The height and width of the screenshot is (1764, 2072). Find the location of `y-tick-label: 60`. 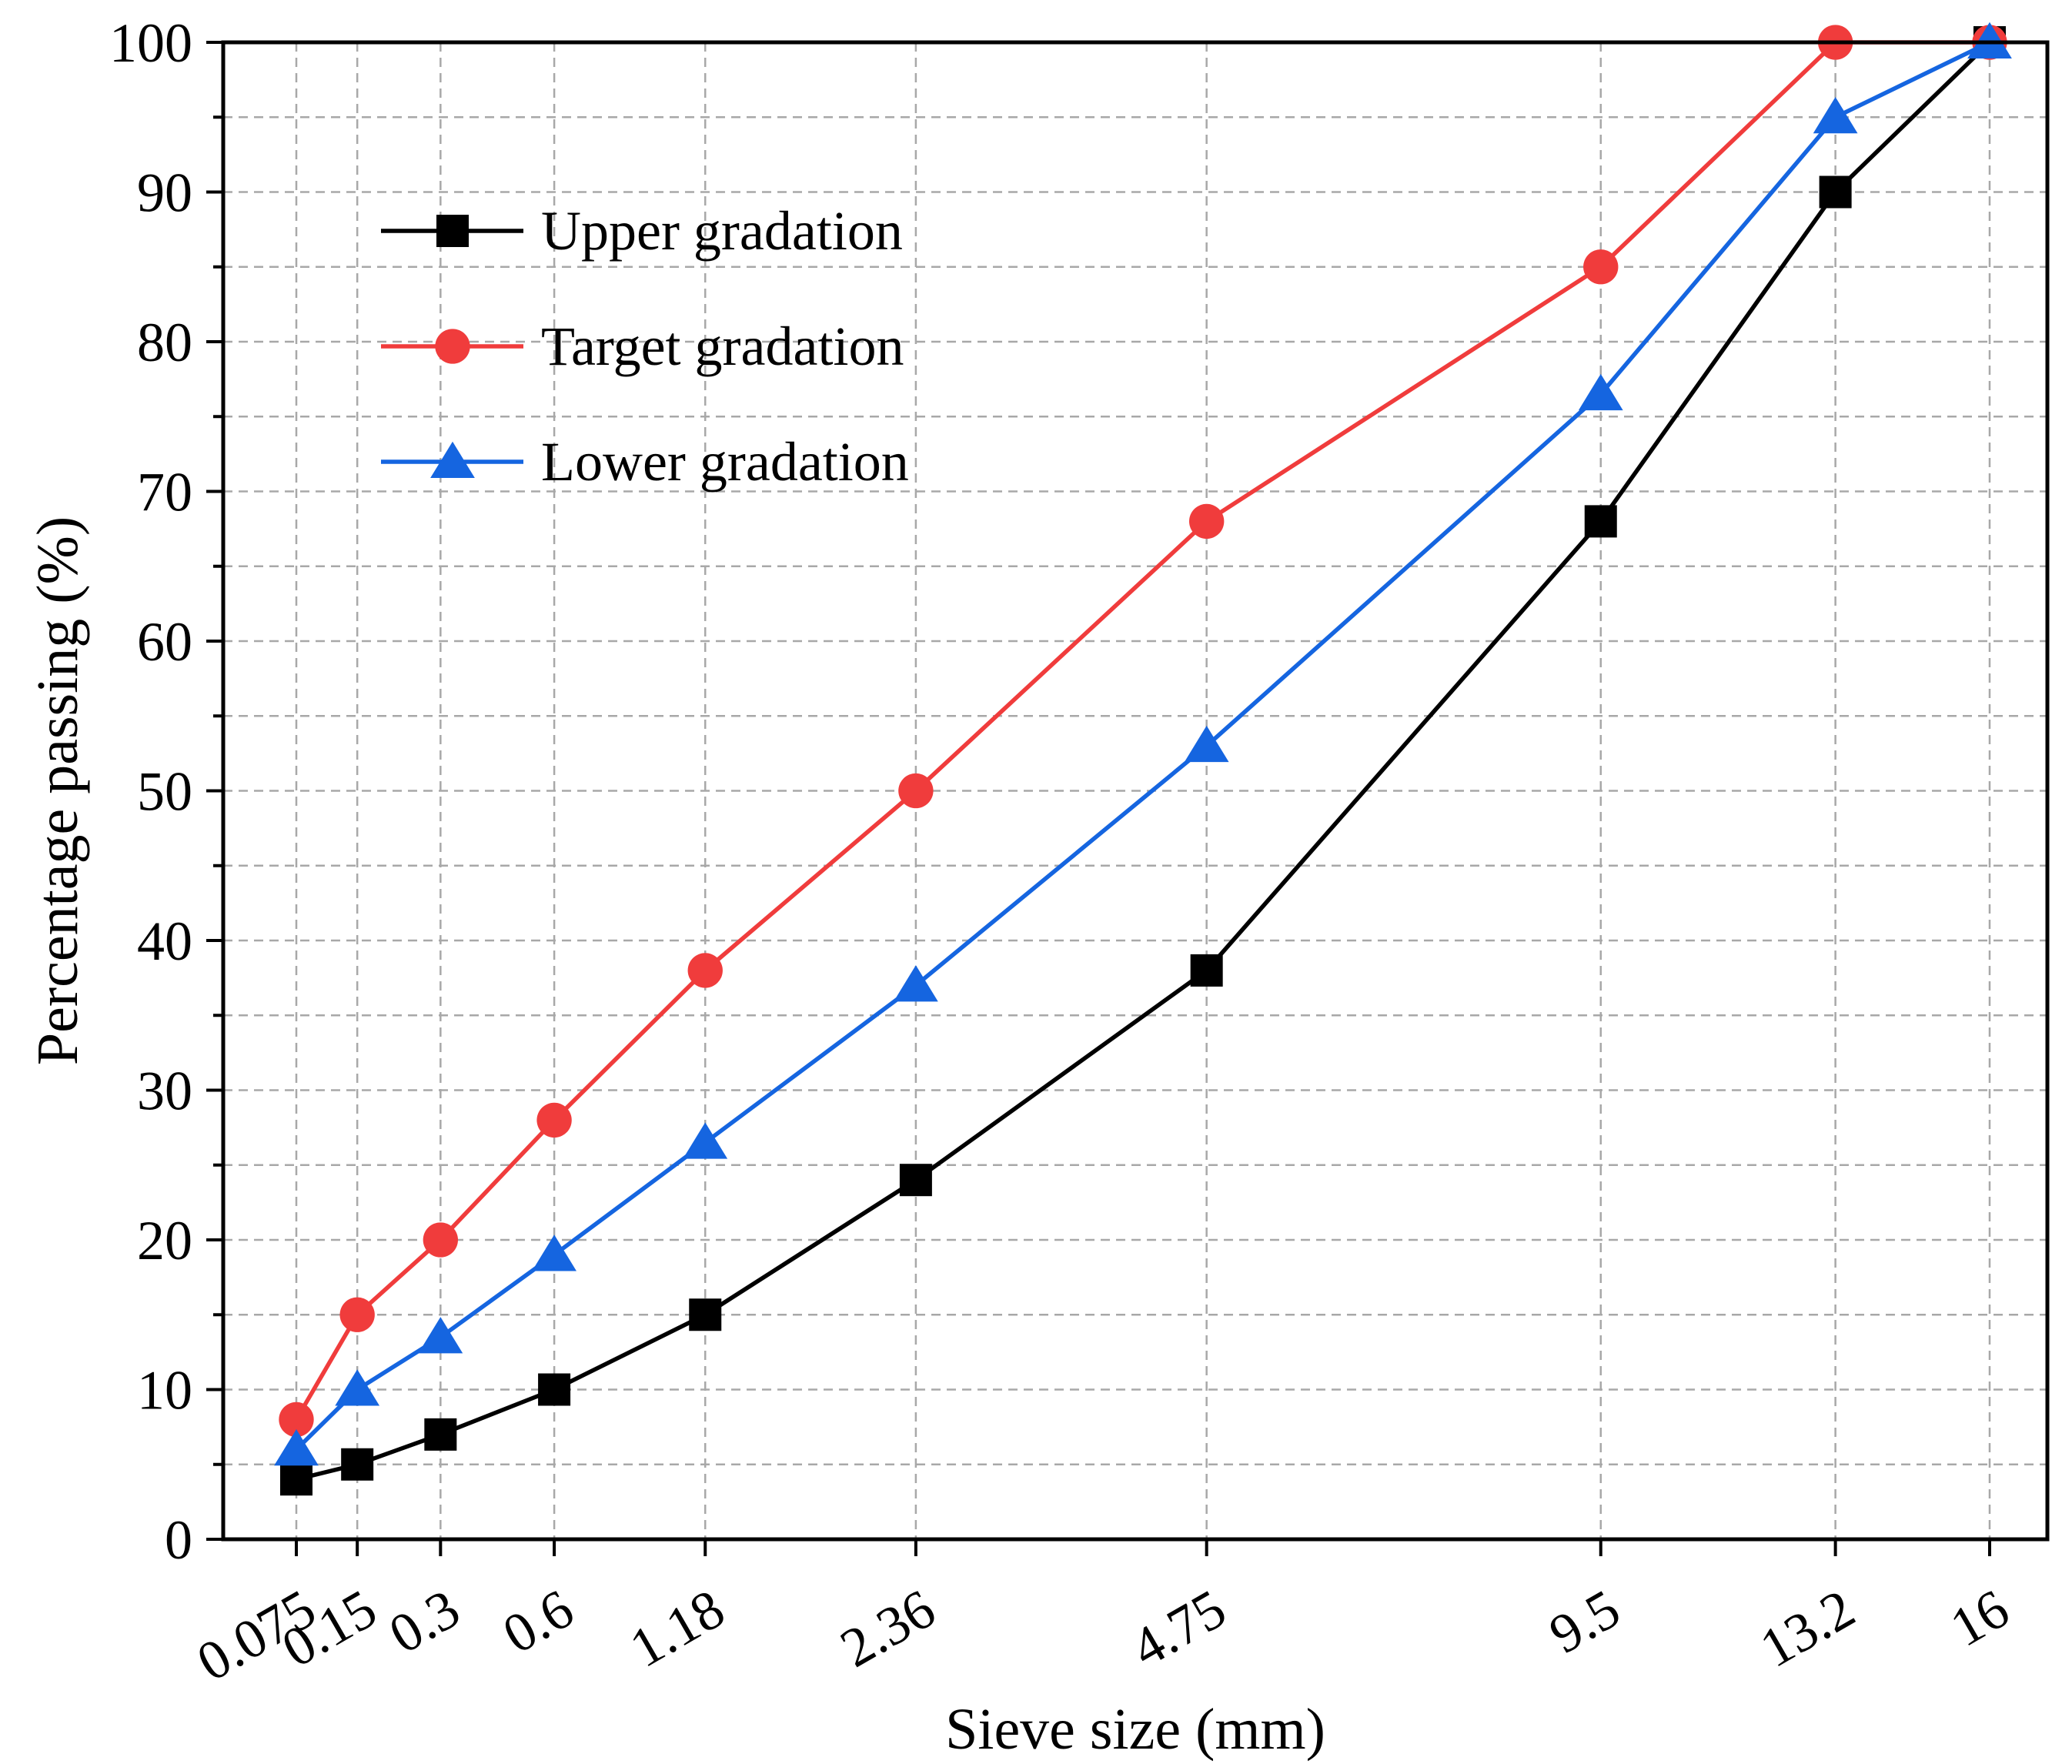

y-tick-label: 60 is located at coordinates (164, 642).